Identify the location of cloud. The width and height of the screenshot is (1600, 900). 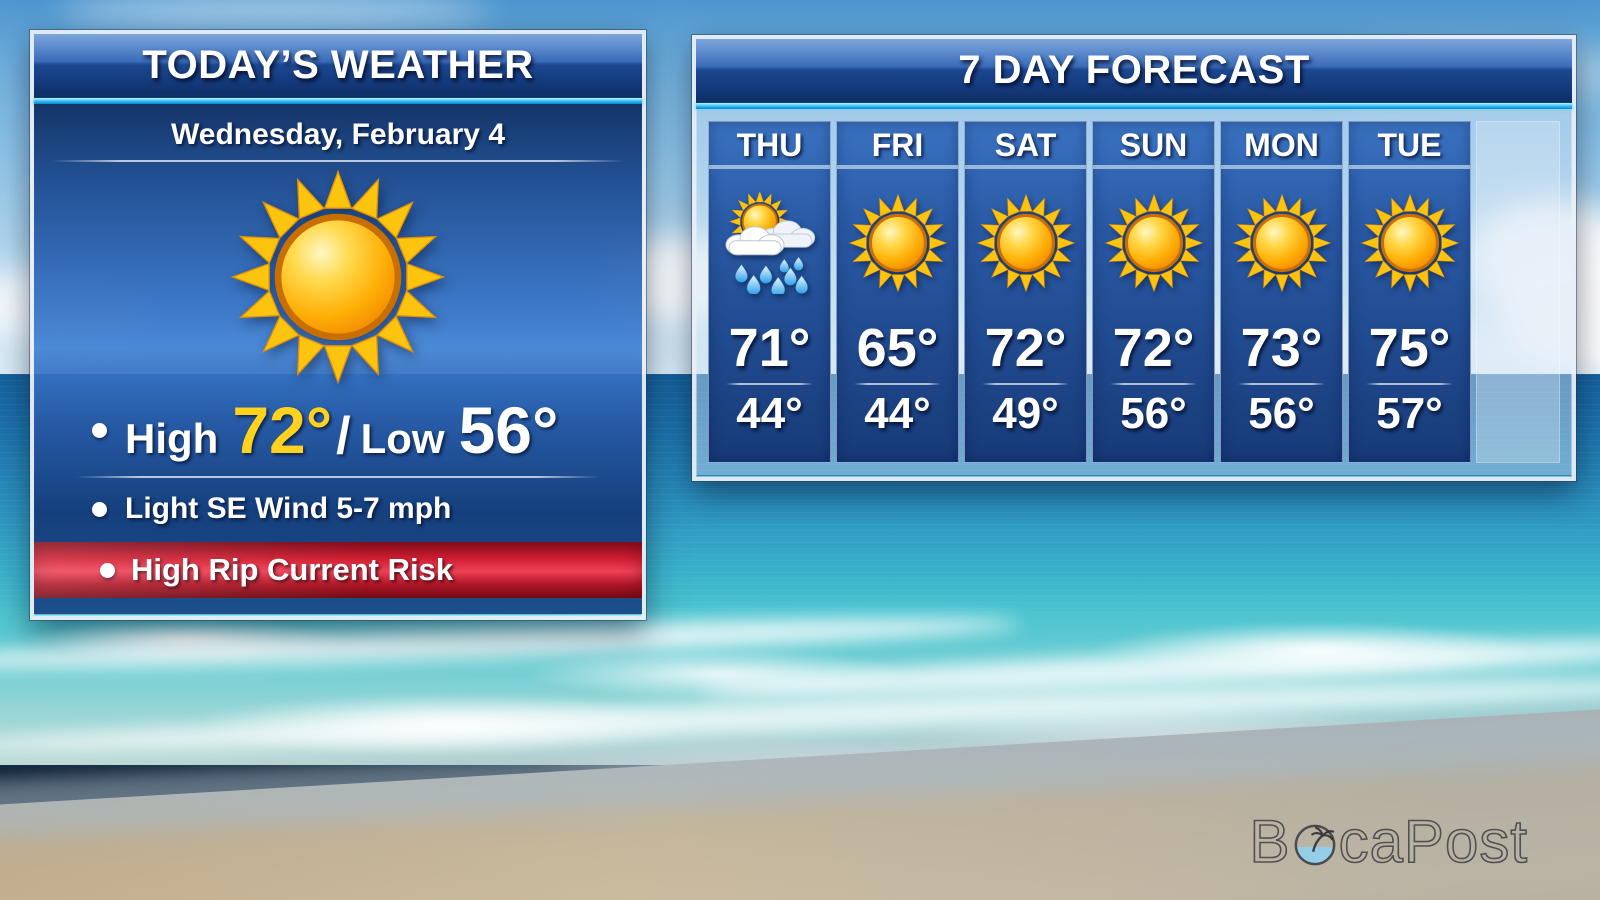
(275, 14).